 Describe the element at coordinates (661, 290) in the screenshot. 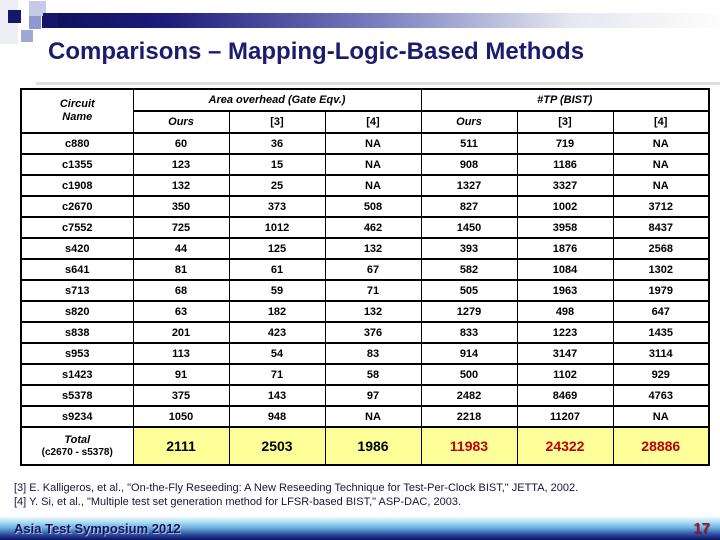

I see `value-cell: 1979` at that location.